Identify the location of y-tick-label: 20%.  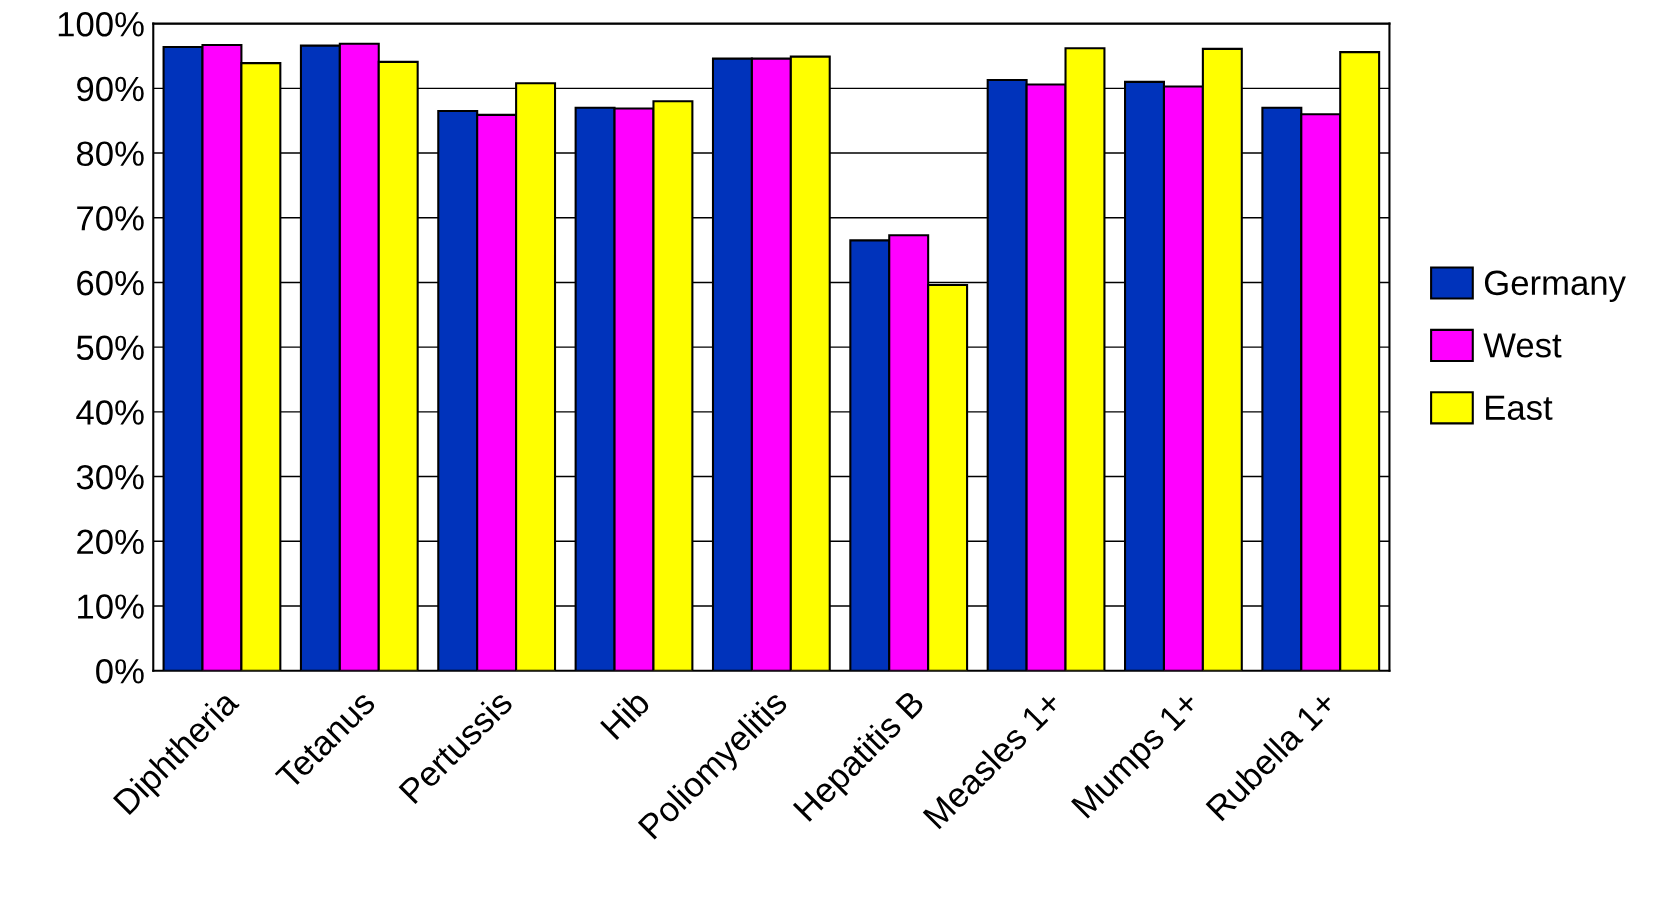
(110, 542).